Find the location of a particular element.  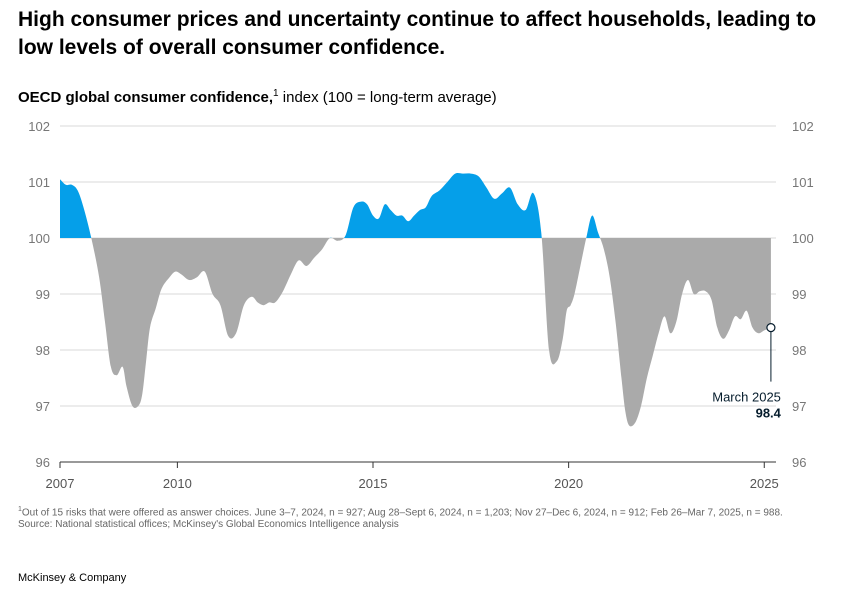

annotation-label: March 2025 is located at coordinates (746, 397).